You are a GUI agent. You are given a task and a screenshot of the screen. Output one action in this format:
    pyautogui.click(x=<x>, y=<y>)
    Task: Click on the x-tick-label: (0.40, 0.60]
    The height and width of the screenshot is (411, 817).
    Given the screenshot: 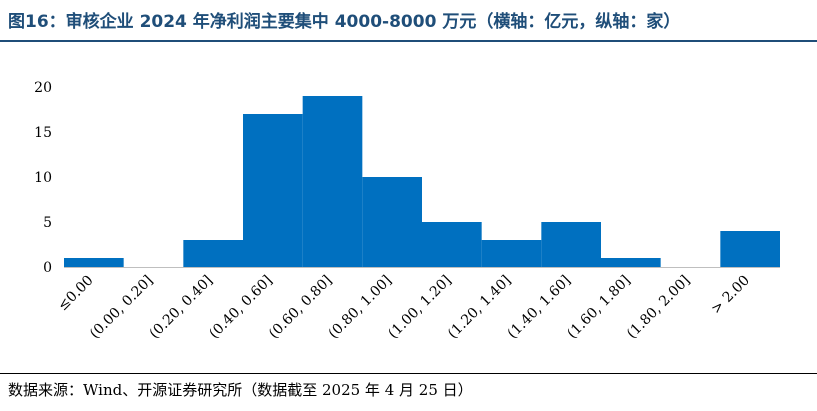 What is the action you would take?
    pyautogui.click(x=240, y=307)
    